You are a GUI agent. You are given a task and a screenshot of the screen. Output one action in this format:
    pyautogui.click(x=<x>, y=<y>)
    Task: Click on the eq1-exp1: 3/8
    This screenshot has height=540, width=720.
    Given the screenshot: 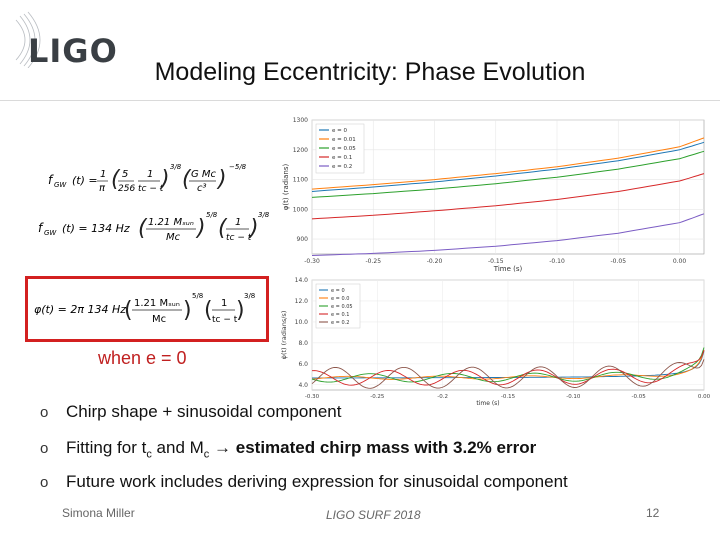 What is the action you would take?
    pyautogui.click(x=176, y=167)
    